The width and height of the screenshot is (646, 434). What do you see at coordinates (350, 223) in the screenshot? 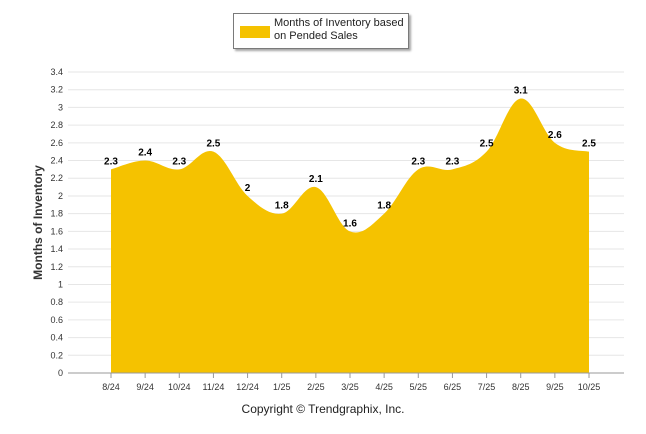
I see `data-label: 1.6` at bounding box center [350, 223].